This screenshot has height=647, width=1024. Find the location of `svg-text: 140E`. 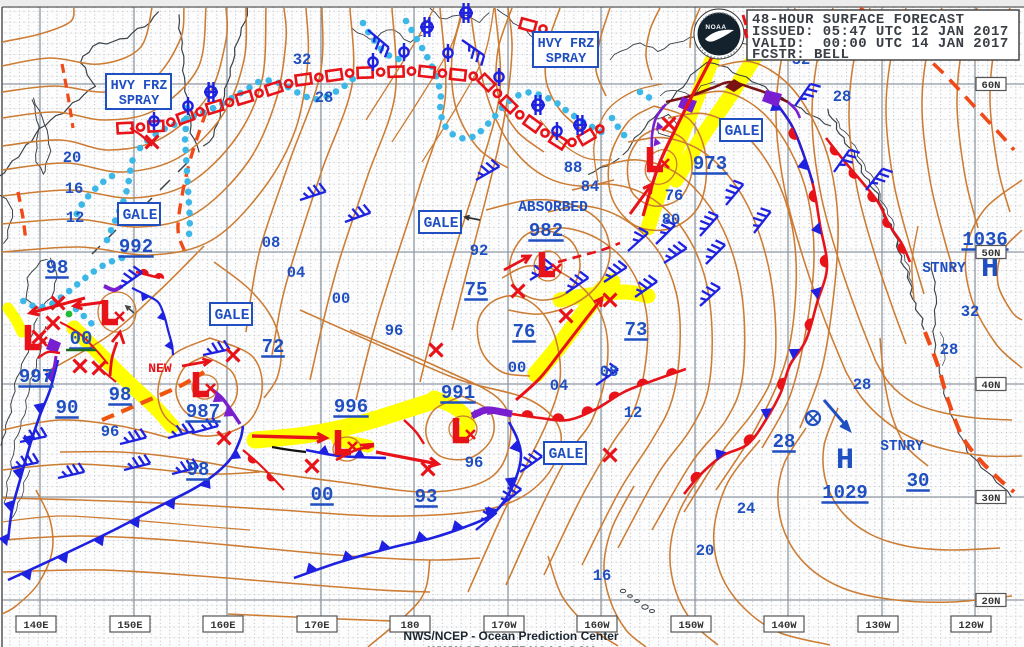

svg-text: 140E is located at coordinates (35, 626).